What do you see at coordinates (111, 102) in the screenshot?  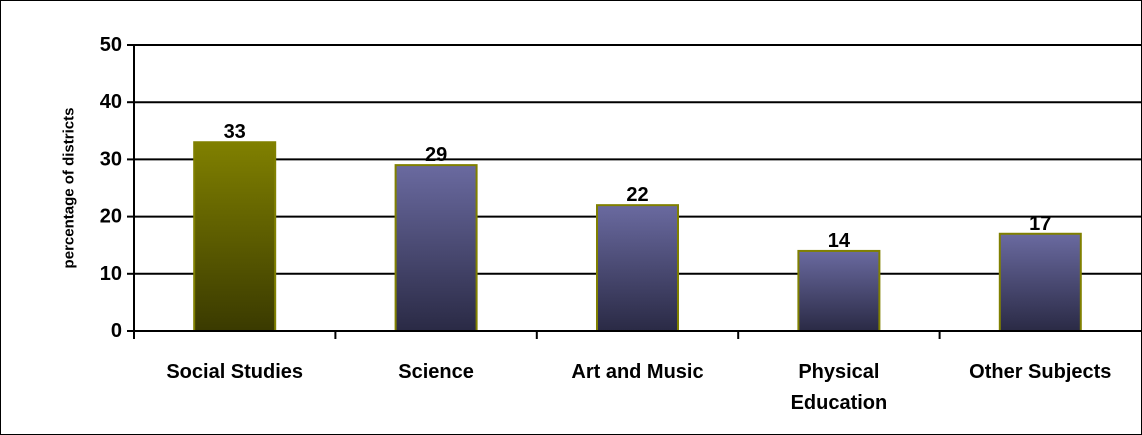 I see `y-tick-label: 40` at bounding box center [111, 102].